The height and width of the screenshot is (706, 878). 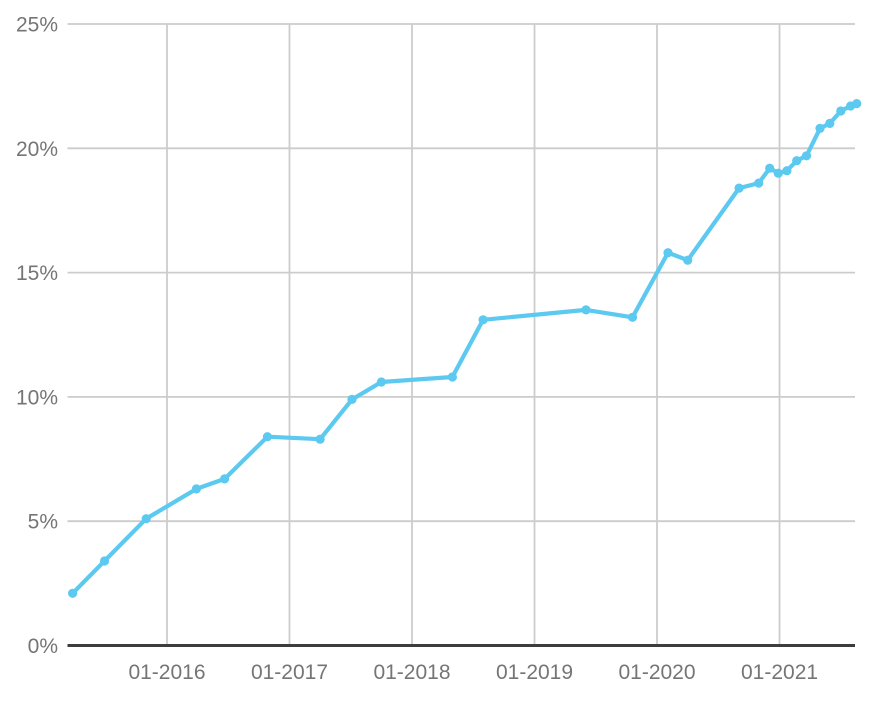 What do you see at coordinates (411, 672) in the screenshot?
I see `x-tick-label: 01-2018` at bounding box center [411, 672].